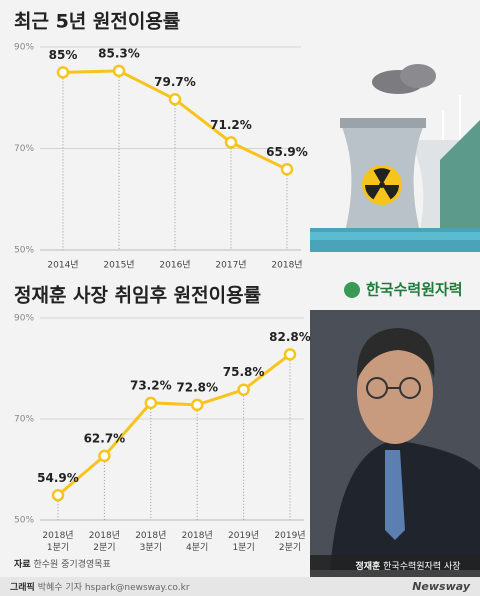  What do you see at coordinates (118, 265) in the screenshot?
I see `x-tick-label: 2015년` at bounding box center [118, 265].